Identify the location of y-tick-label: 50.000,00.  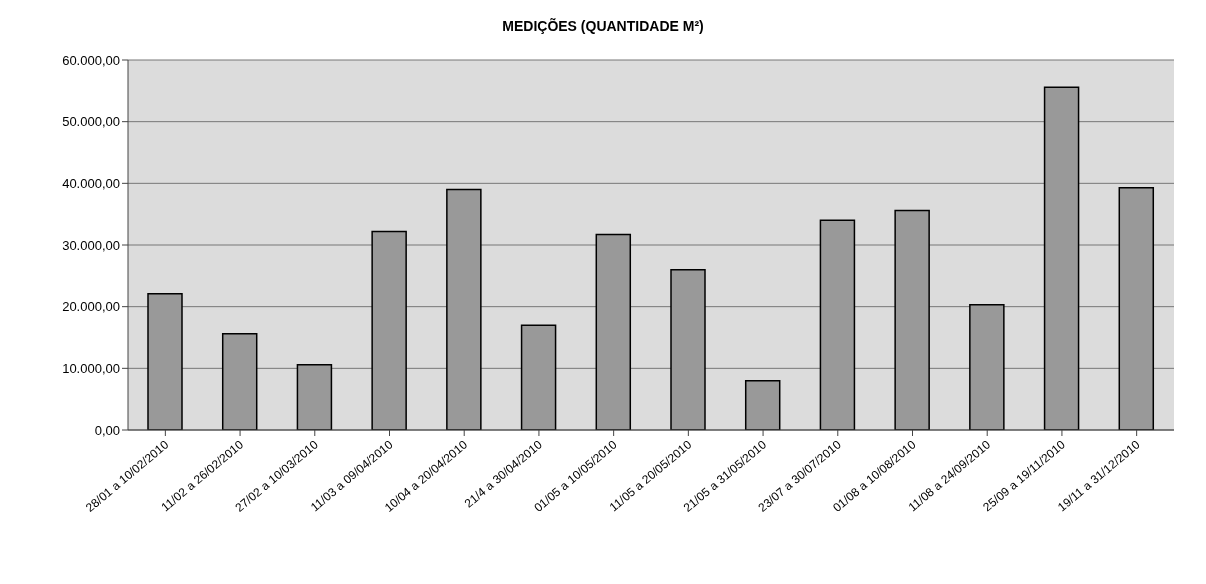
(91, 122).